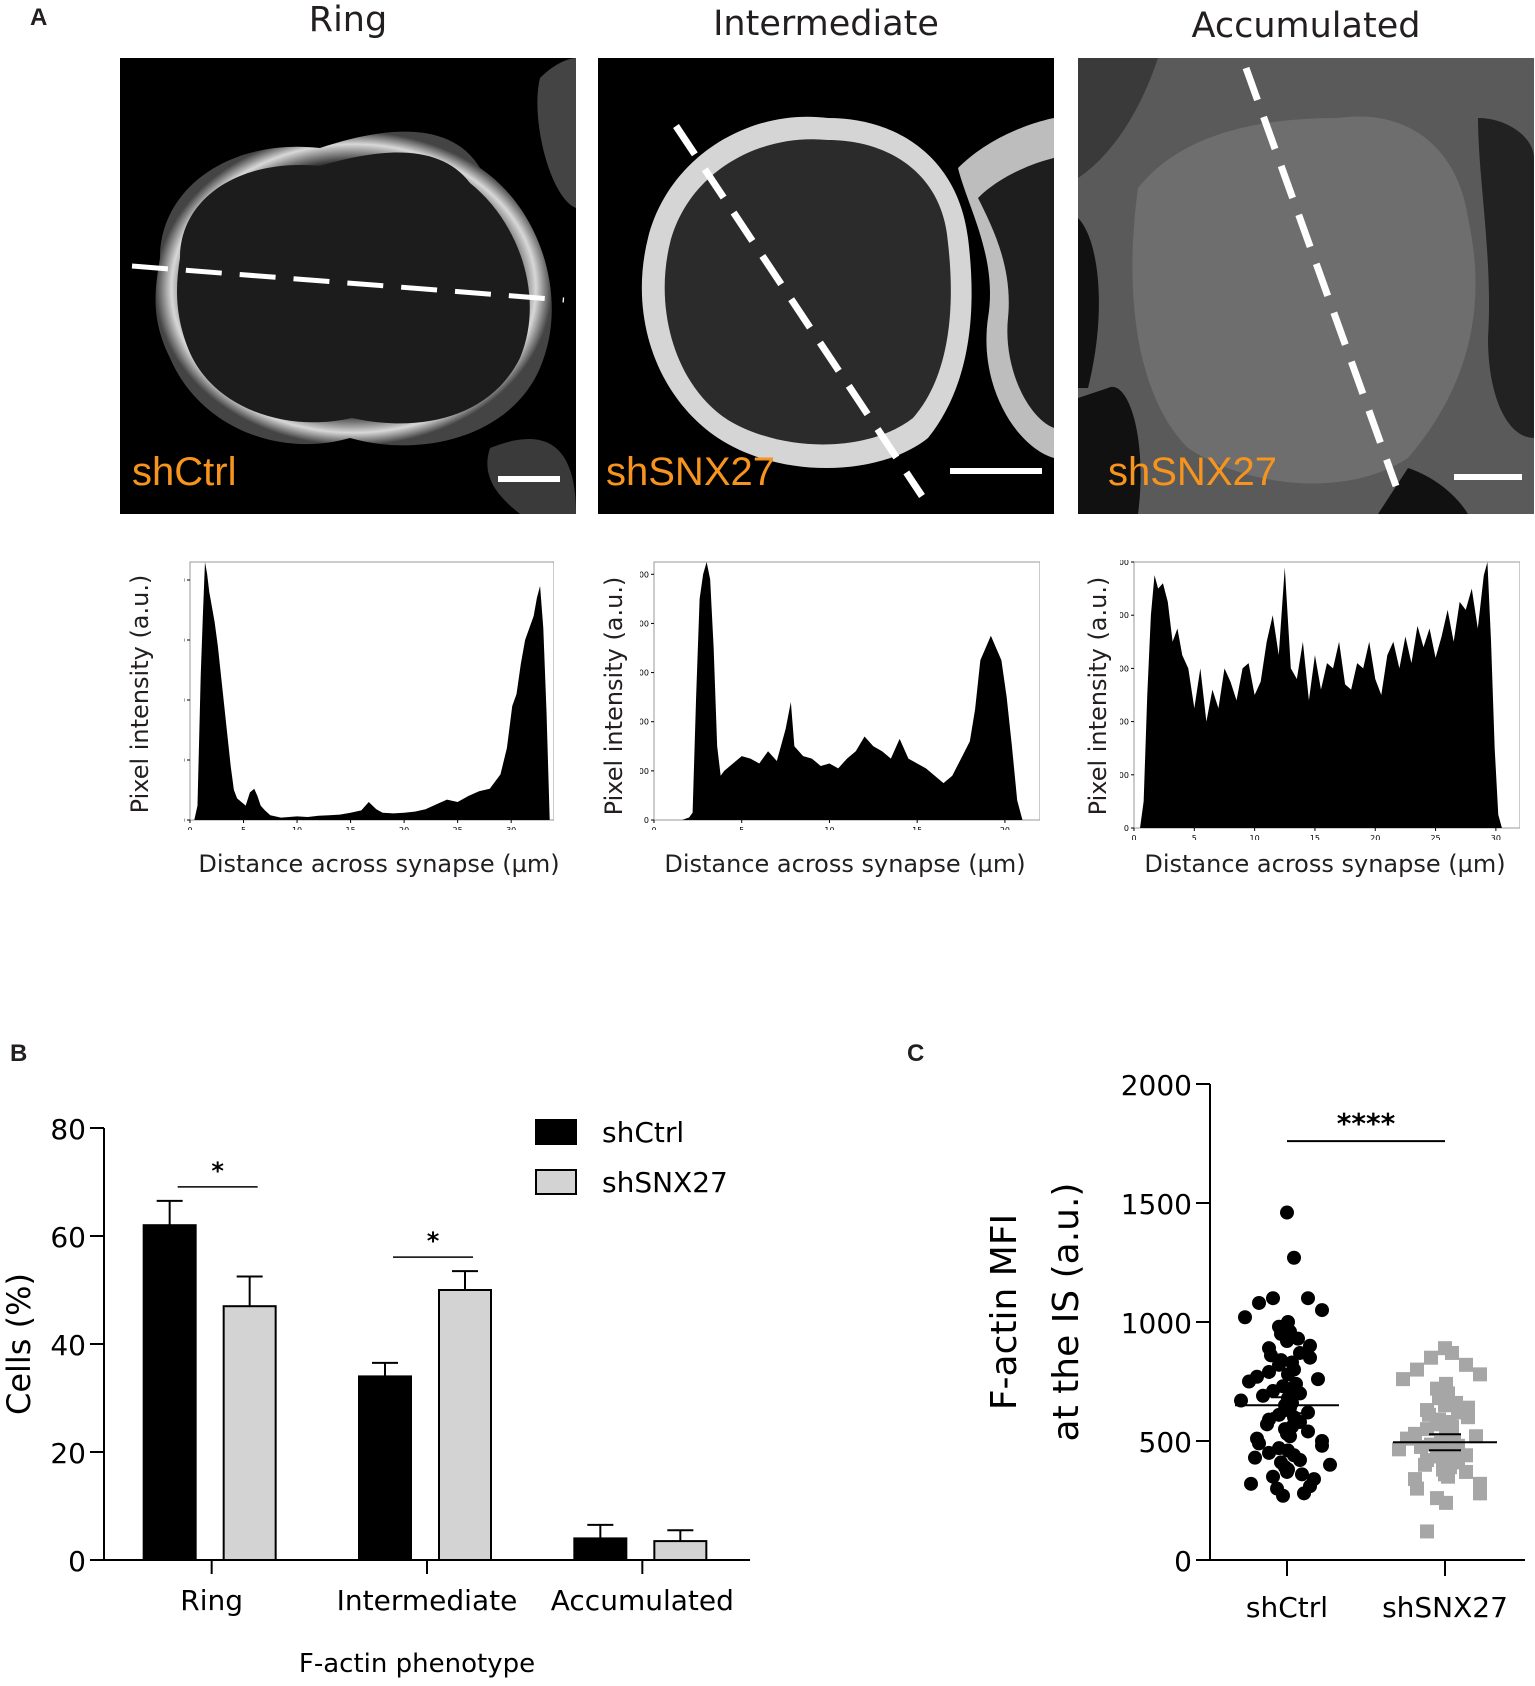 The image size is (1535, 1686). What do you see at coordinates (1496, 837) in the screenshot?
I see `x-tick-label-3: 30` at bounding box center [1496, 837].